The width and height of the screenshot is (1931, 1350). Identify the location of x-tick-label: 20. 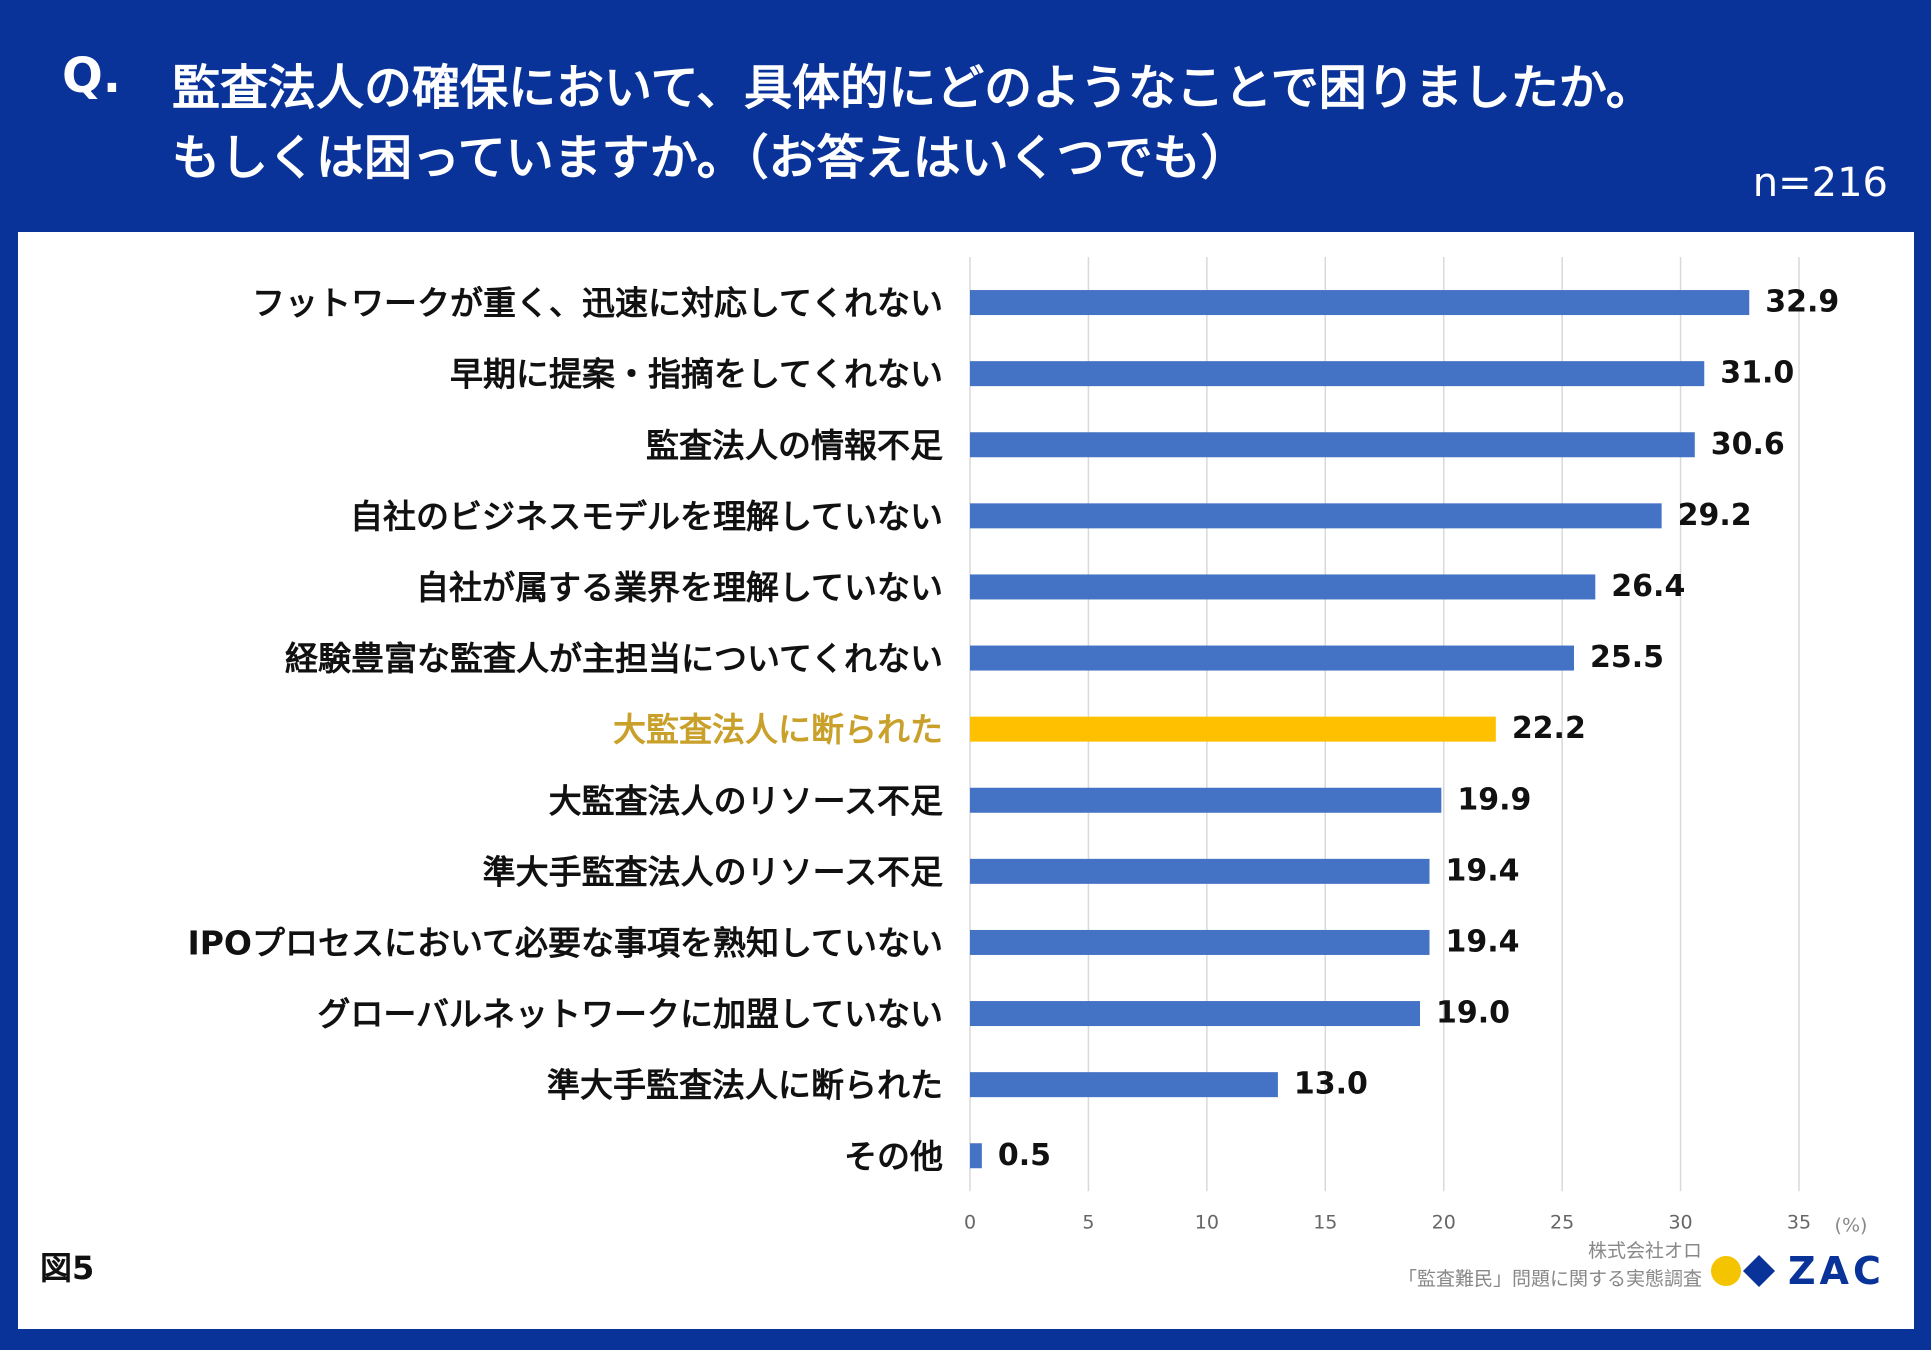
(1444, 1222).